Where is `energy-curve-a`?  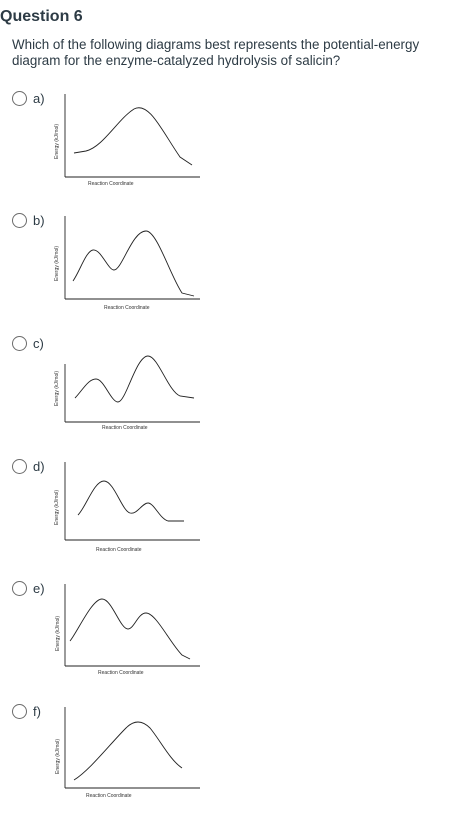
energy-curve-a is located at coordinates (133, 136).